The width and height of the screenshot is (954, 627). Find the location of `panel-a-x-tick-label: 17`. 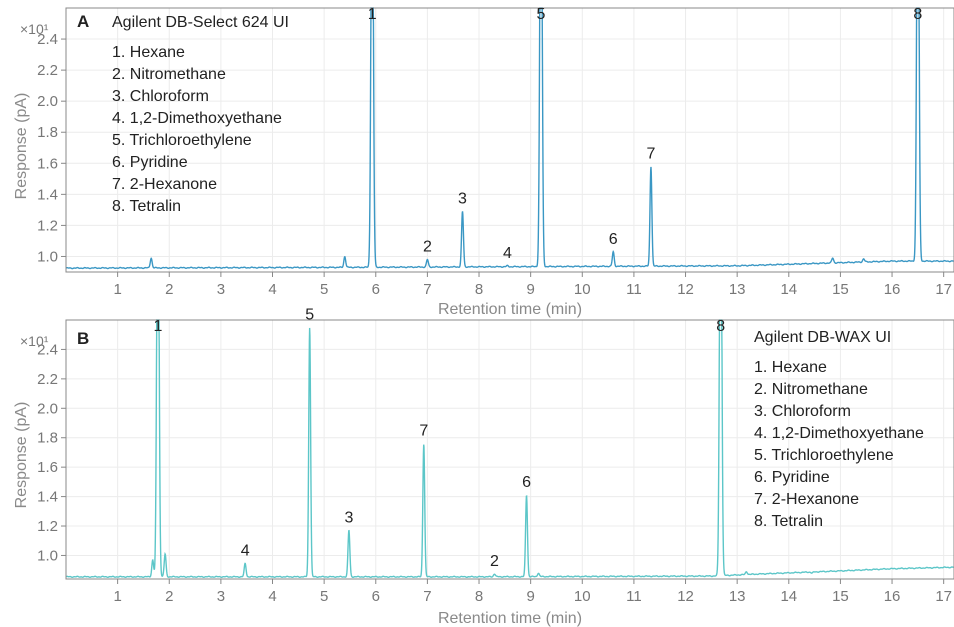

panel-a-x-tick-label: 17 is located at coordinates (943, 289).